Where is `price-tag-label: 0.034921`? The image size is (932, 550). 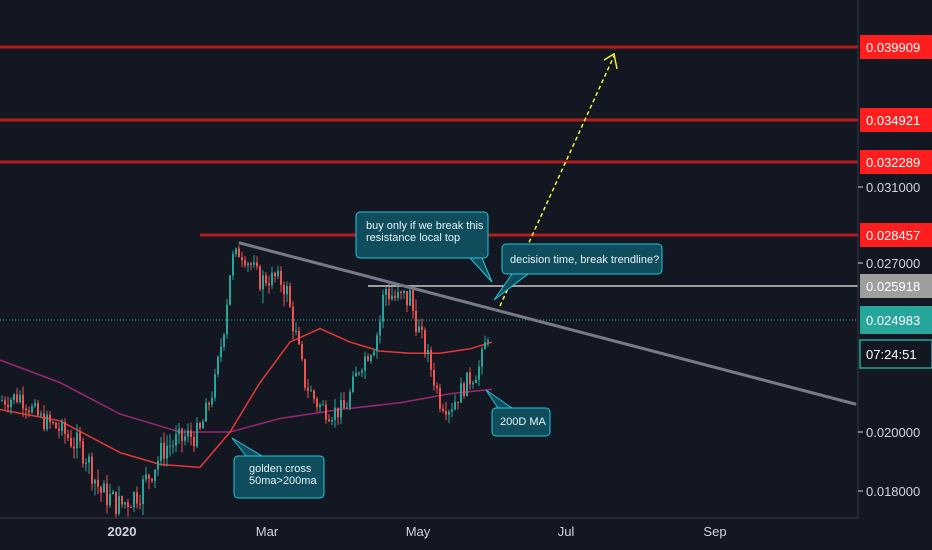
price-tag-label: 0.034921 is located at coordinates (893, 120).